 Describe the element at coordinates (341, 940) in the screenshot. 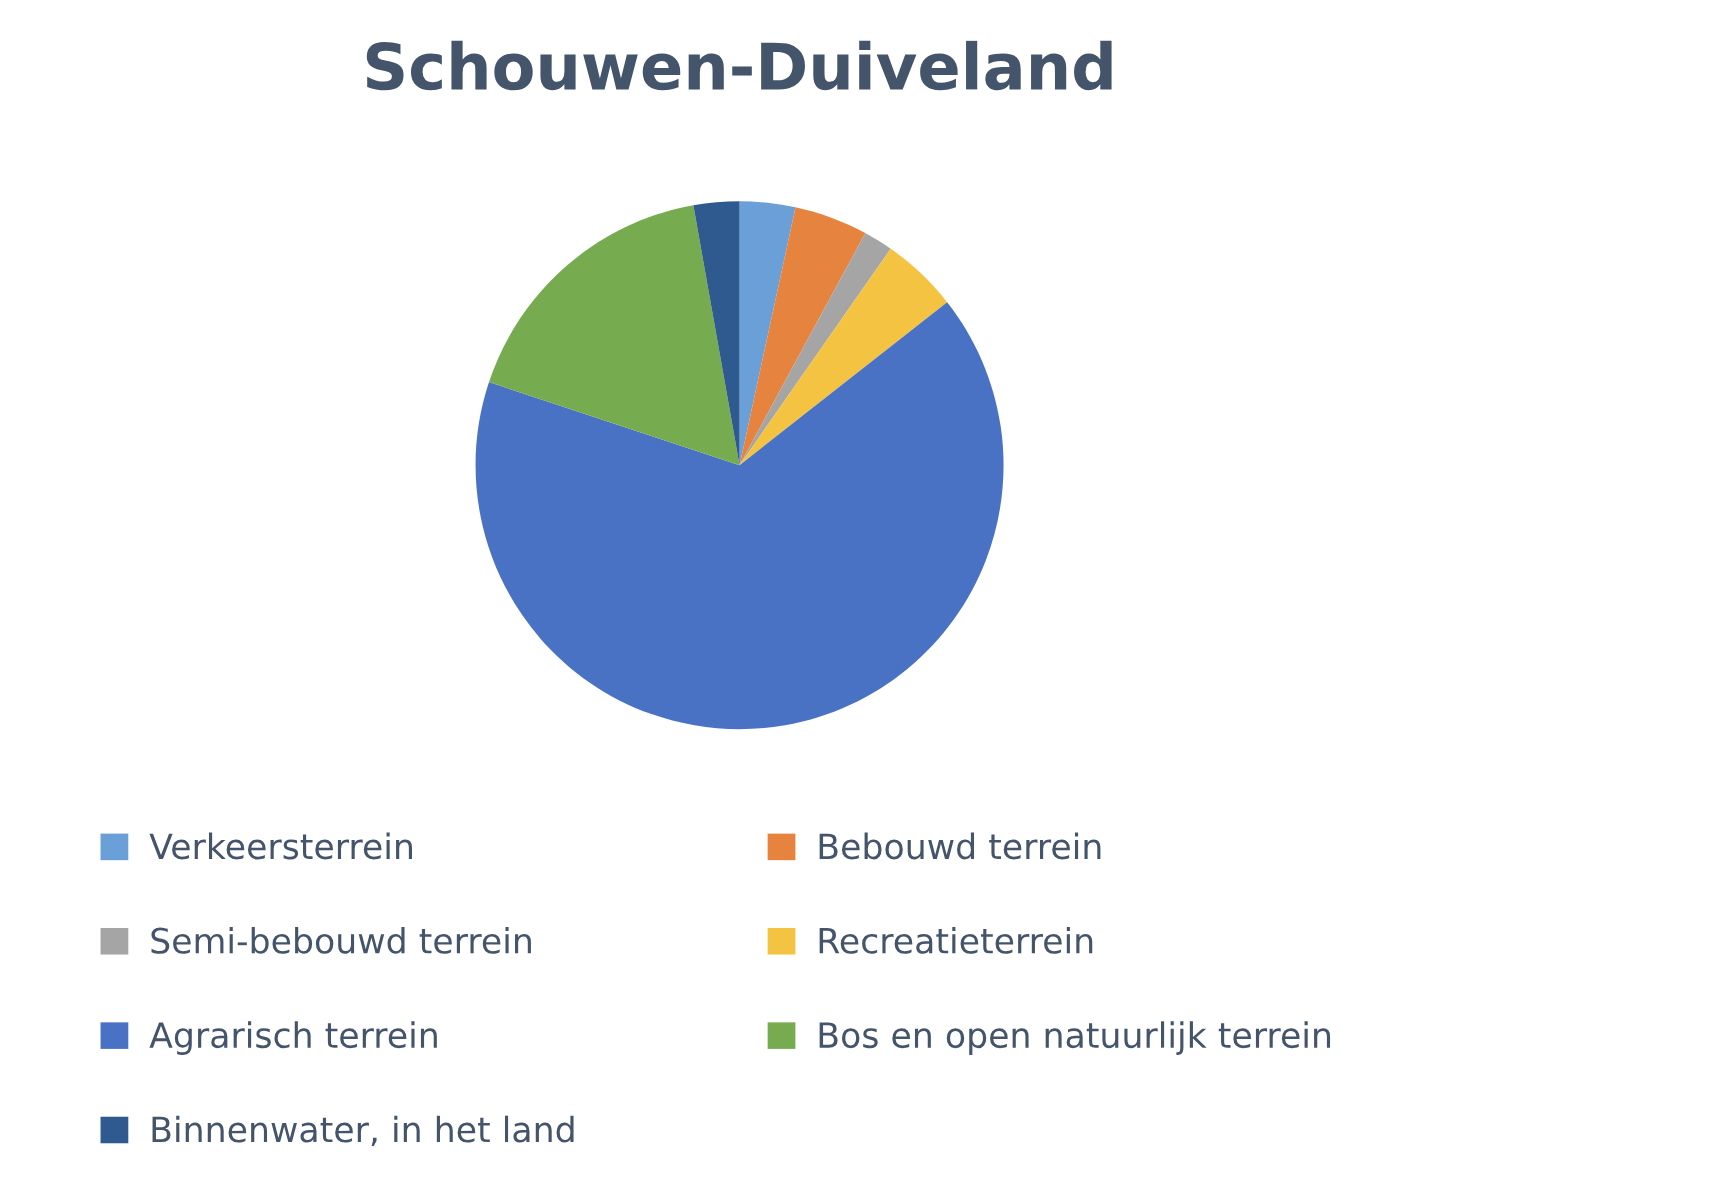

I see `legend-label: Semi-bebouwd terrein` at that location.